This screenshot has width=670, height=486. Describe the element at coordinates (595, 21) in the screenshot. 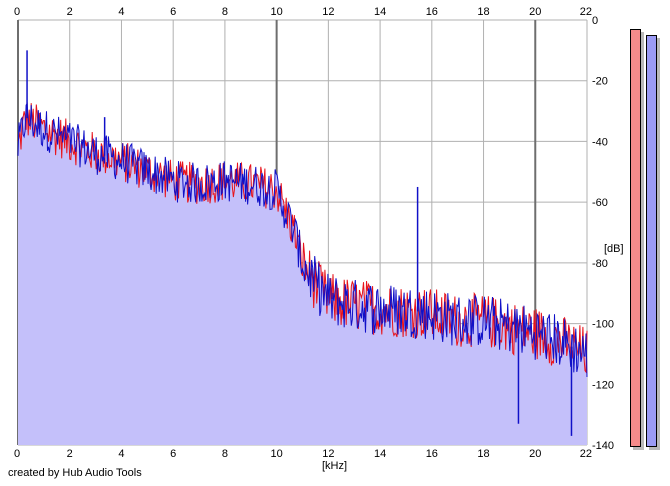

I see `y-tick-label: 0` at that location.